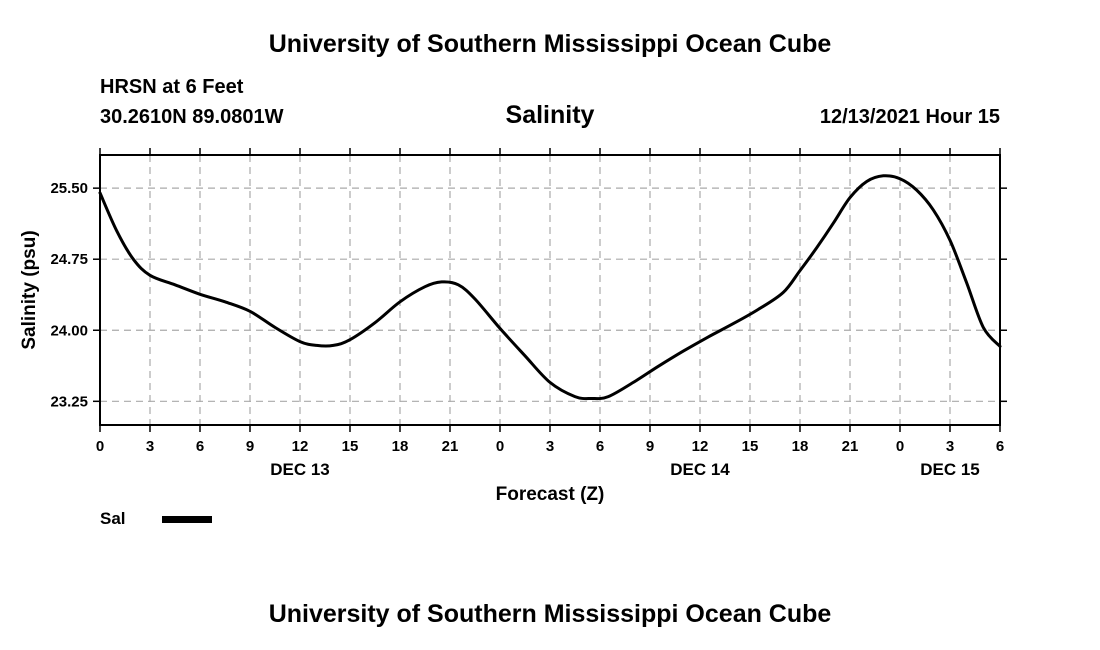 The width and height of the screenshot is (1100, 650). I want to click on y-tick-label: 24.00, so click(69, 330).